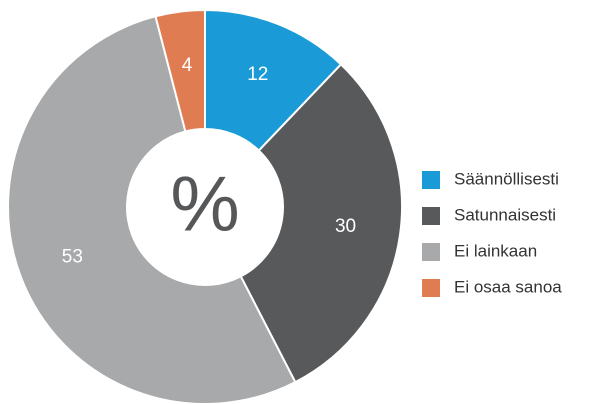 Image resolution: width=614 pixels, height=404 pixels. What do you see at coordinates (204, 204) in the screenshot?
I see `center-label: %` at bounding box center [204, 204].